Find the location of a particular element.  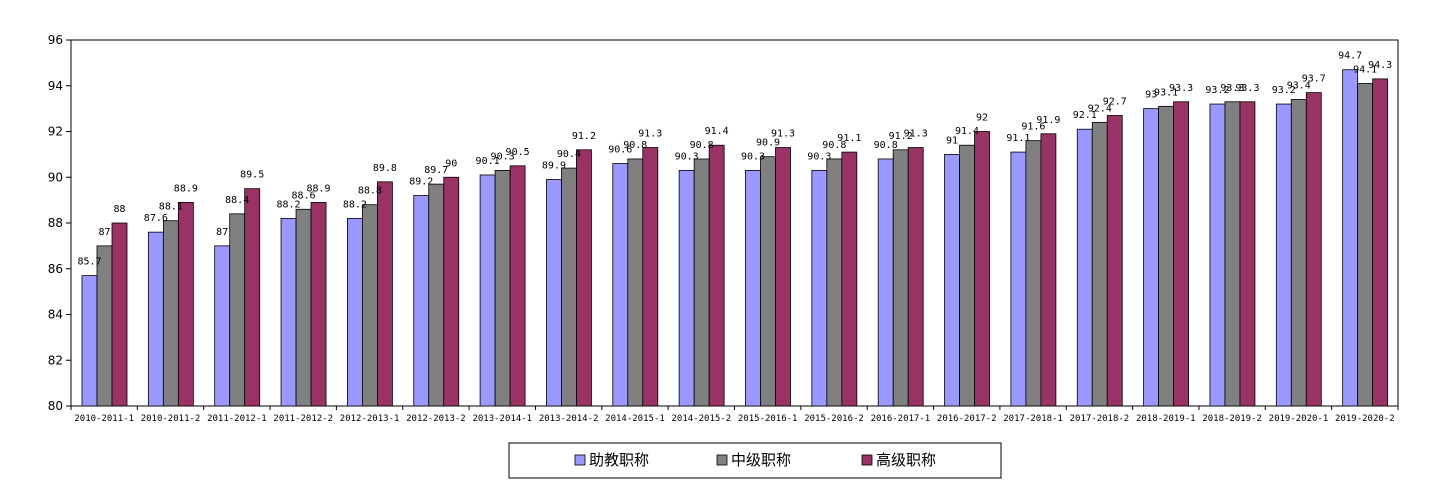

data-label: 92.4 is located at coordinates (1100, 108).